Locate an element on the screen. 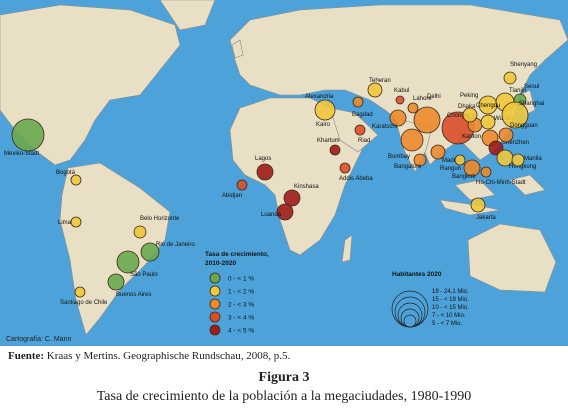 This screenshot has height=411, width=568. growth-legend-label: 3 - < 4 % is located at coordinates (241, 318).